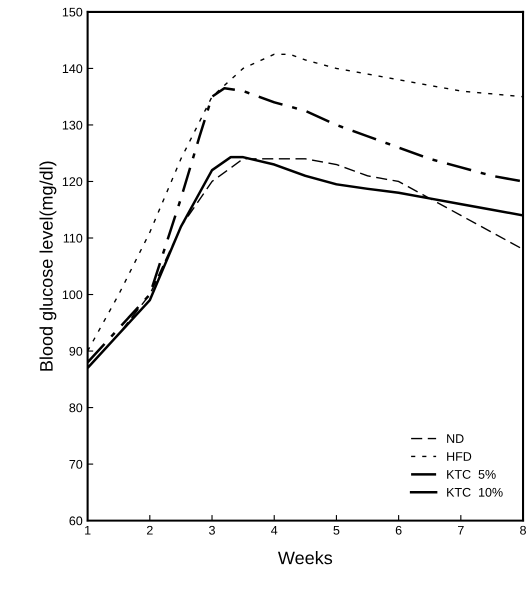 The image size is (531, 595). I want to click on x-tick-label: 6, so click(399, 530).